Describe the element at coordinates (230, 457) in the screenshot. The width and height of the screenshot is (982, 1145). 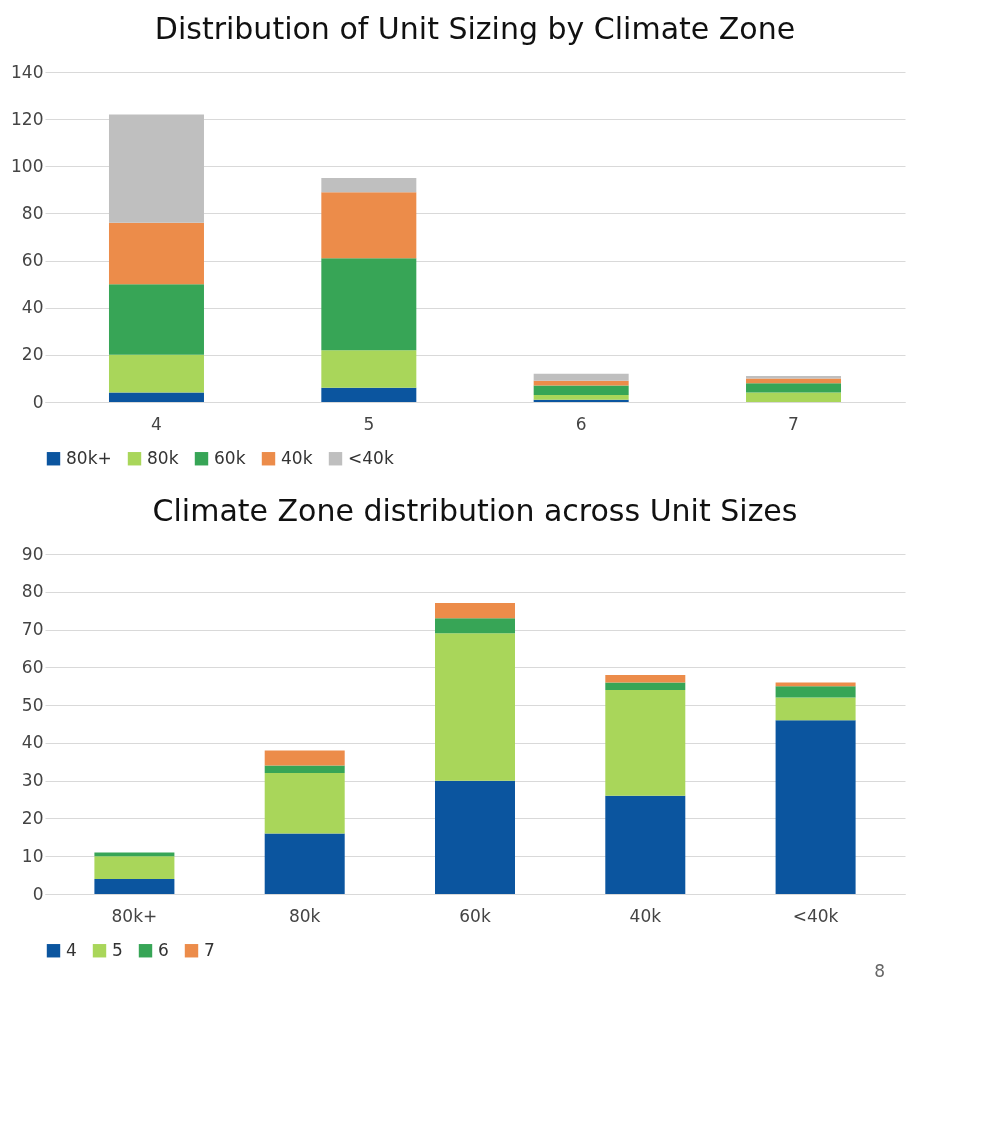
I see `legend-label: 60k` at that location.